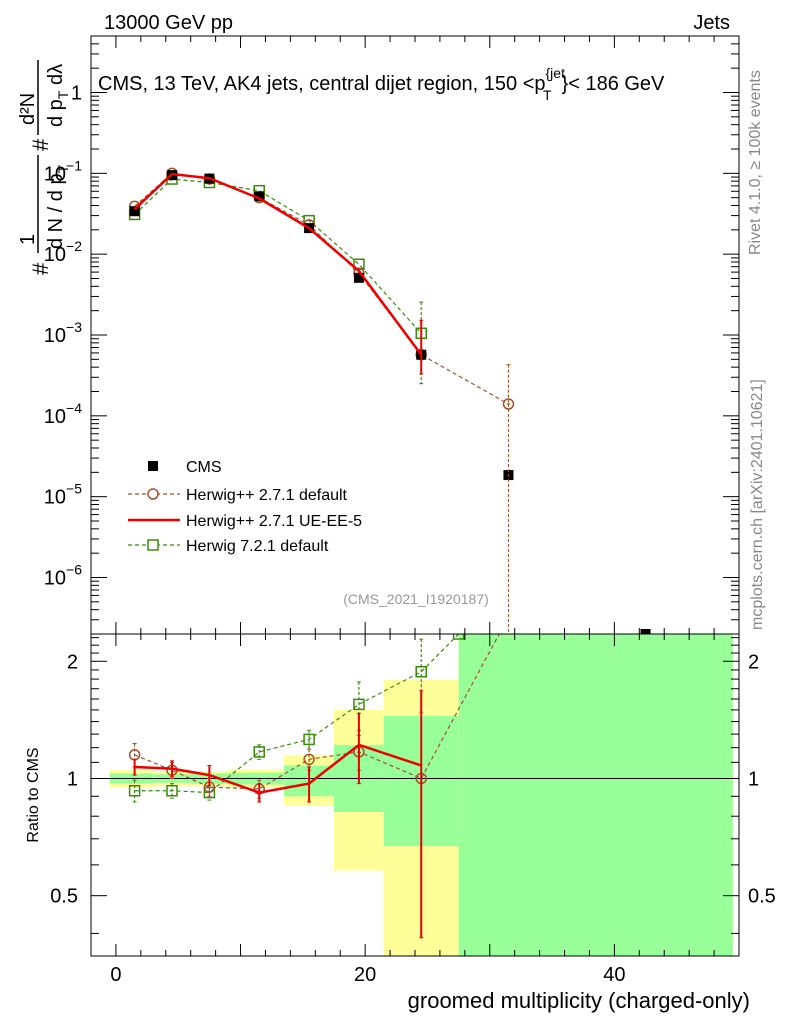 Image resolution: width=786 pixels, height=1024 pixels. What do you see at coordinates (55, 578) in the screenshot?
I see `y-tick-mantissa-6: 10` at bounding box center [55, 578].